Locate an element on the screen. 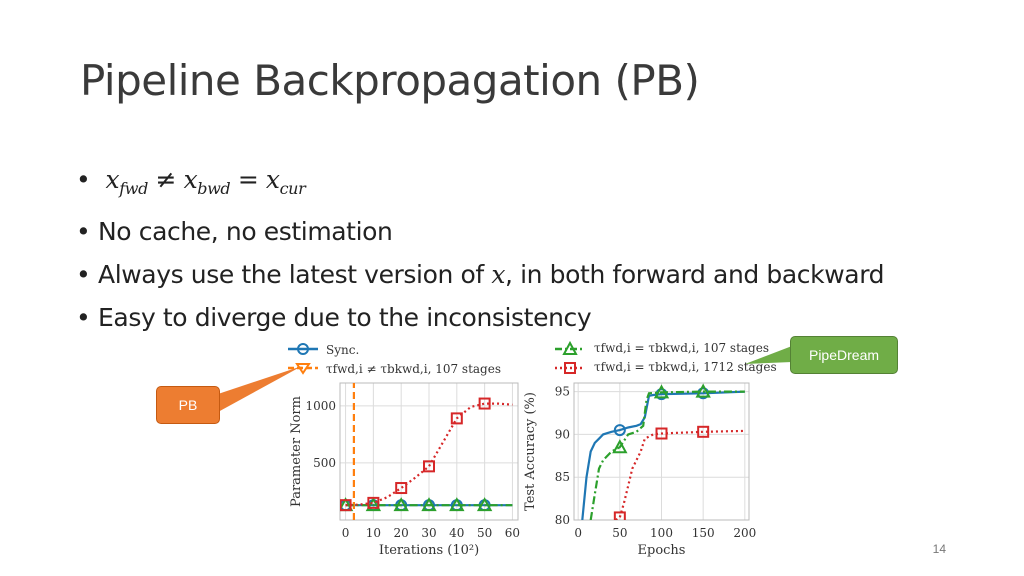  sub-fwd: fwd is located at coordinates (133, 188).